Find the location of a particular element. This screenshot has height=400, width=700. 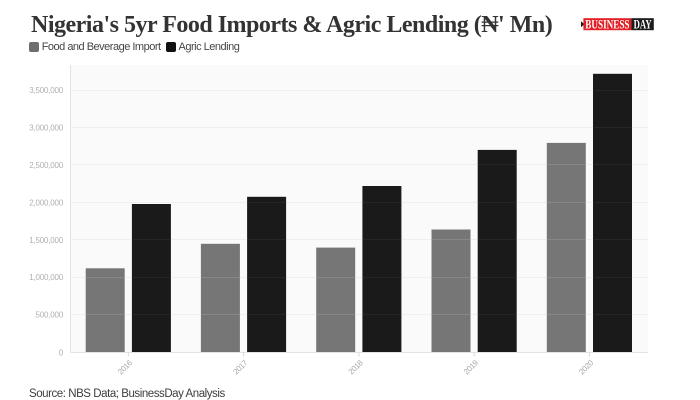

svg-text: 2,500,000 is located at coordinates (46, 165).